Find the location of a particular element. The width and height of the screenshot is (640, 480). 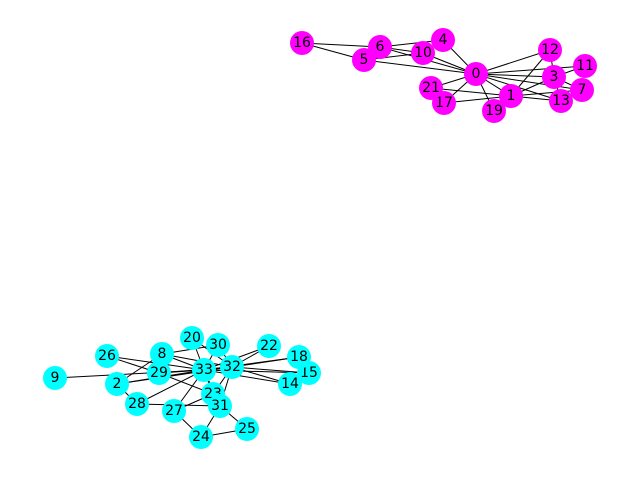

node-label-22: 22 is located at coordinates (269, 346).